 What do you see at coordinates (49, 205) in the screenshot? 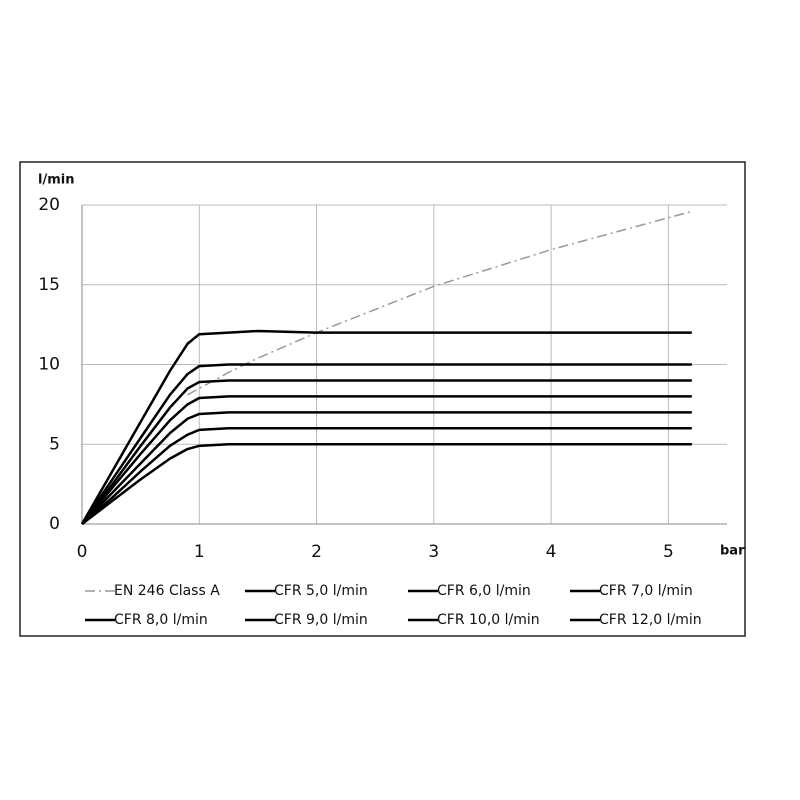
I see `y-tick-label: 20` at bounding box center [49, 205].